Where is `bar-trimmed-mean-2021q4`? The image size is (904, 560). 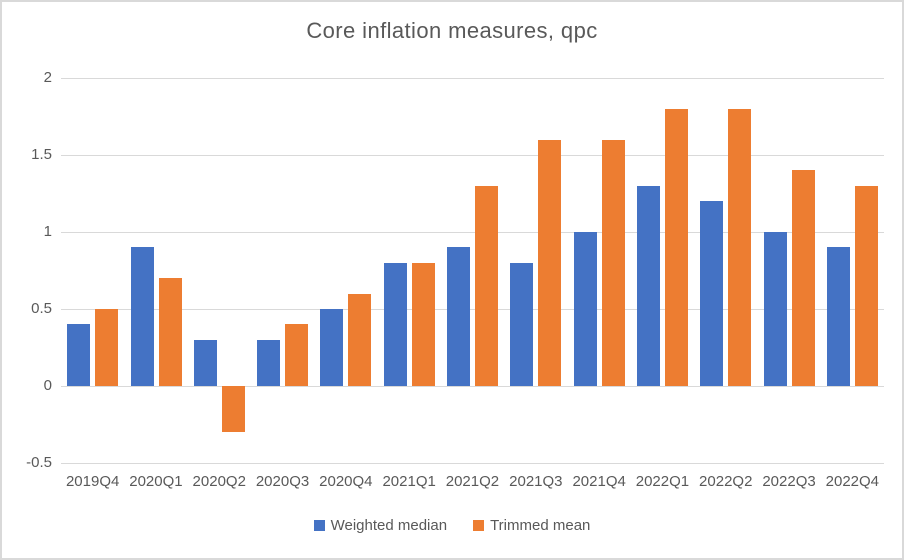 bar-trimmed-mean-2021q4 is located at coordinates (613, 262).